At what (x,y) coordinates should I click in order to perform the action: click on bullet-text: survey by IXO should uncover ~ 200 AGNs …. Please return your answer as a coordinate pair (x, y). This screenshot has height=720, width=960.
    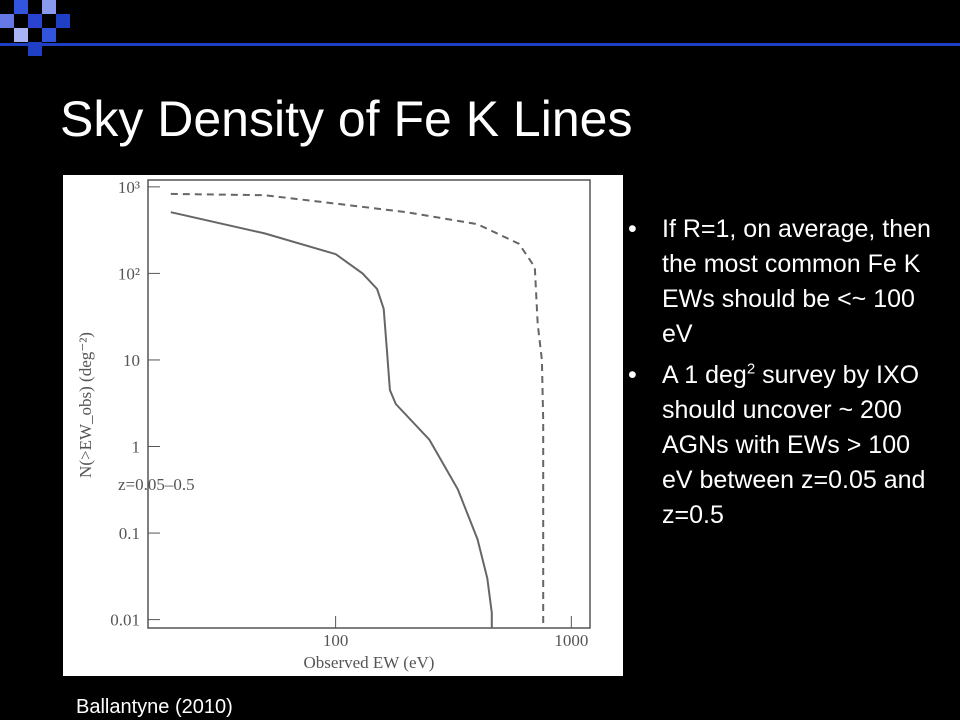
    Looking at the image, I should click on (794, 445).